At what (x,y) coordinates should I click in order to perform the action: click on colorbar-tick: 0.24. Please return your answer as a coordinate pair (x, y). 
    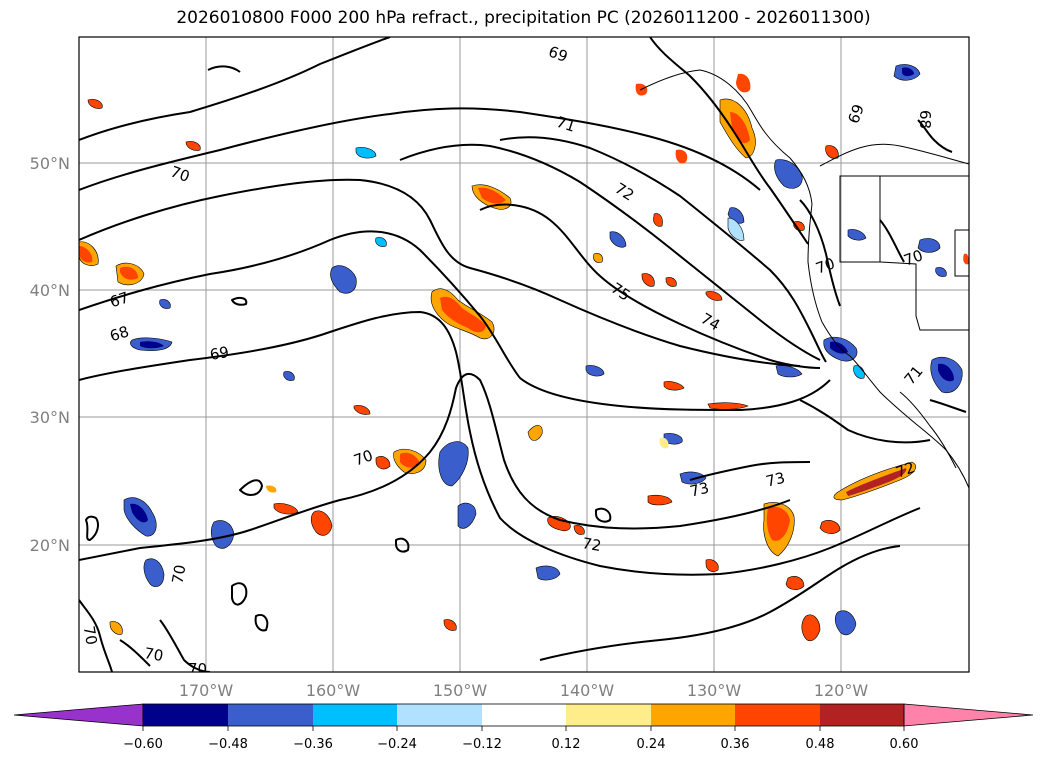
    Looking at the image, I should click on (651, 744).